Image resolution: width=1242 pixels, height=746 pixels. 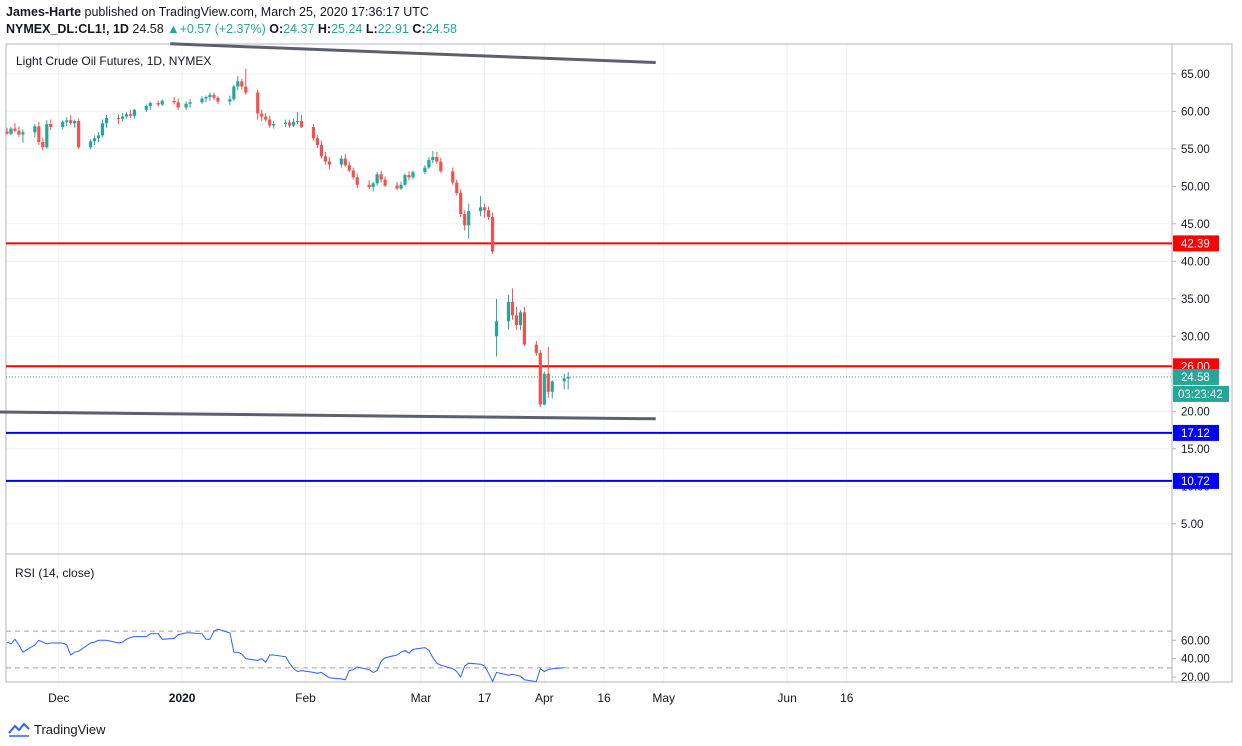 I want to click on footer-brand: TradingView, so click(x=70, y=729).